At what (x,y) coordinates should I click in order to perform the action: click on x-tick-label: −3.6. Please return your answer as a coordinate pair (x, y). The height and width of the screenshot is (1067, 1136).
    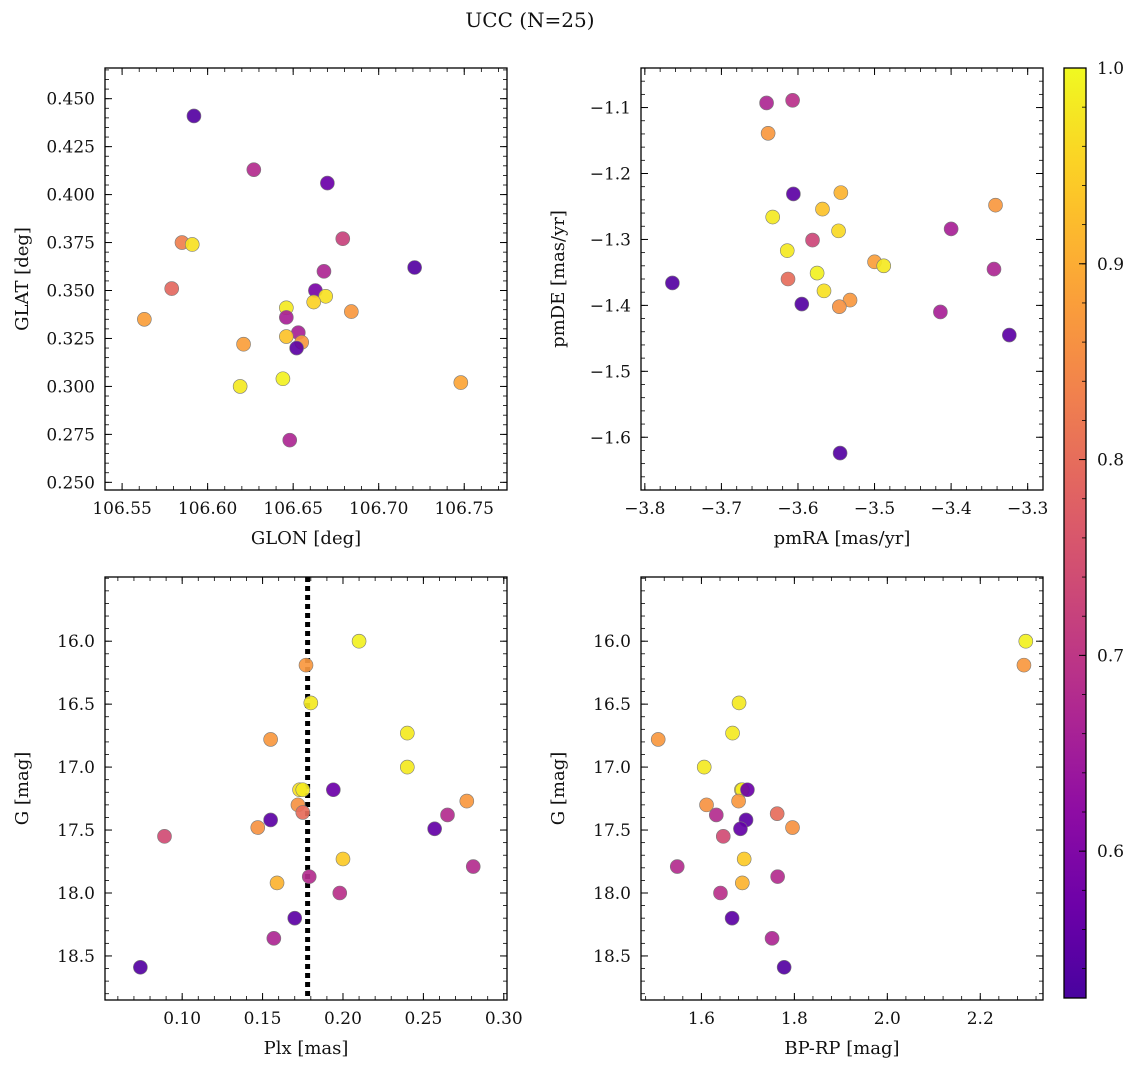
    Looking at the image, I should click on (797, 509).